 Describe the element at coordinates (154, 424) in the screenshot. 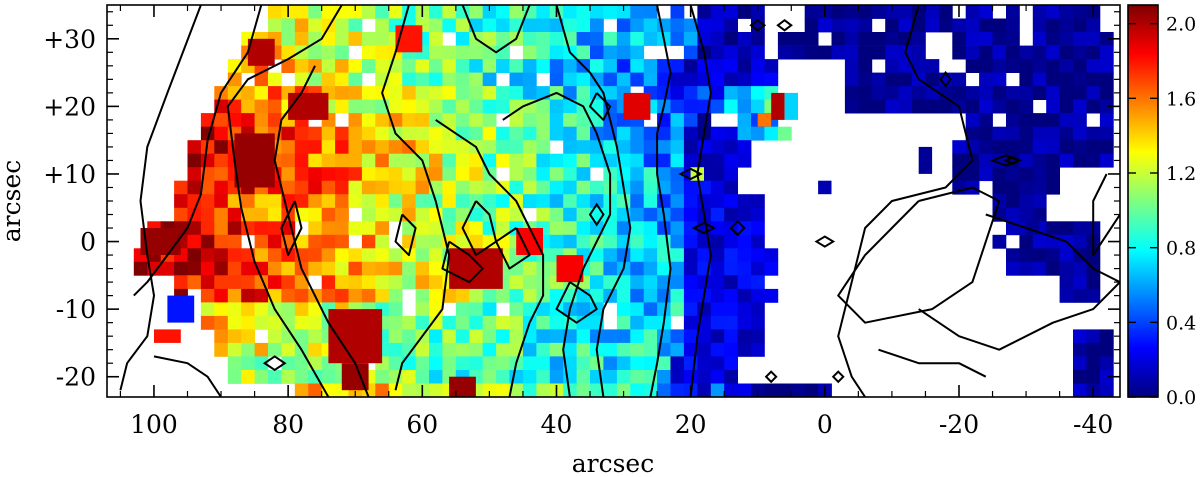

I see `x-tick-label: 100` at that location.